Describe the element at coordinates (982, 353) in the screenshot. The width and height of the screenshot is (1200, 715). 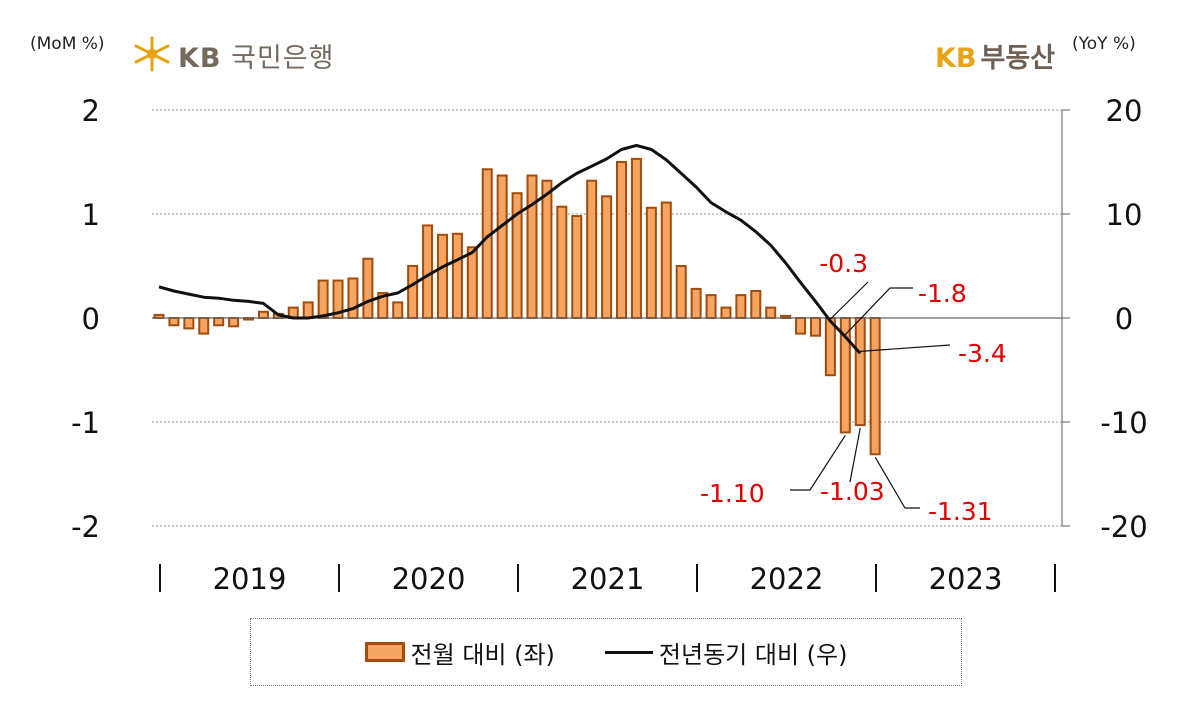
I see `annotation-label: -3.4` at that location.